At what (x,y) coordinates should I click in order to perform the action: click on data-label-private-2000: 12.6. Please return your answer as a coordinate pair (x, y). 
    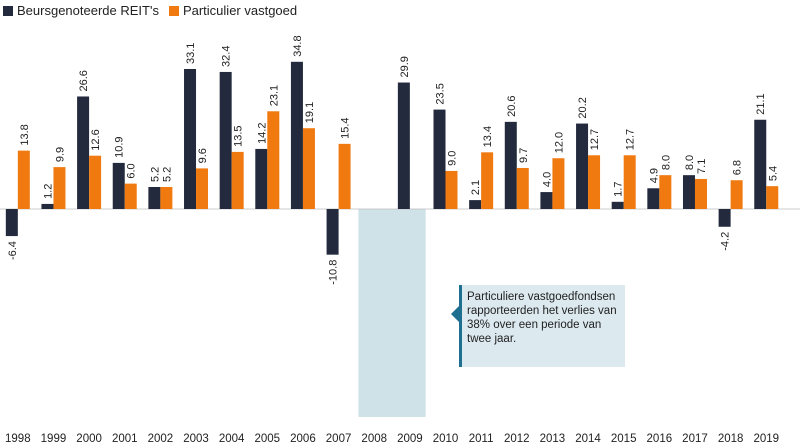
    Looking at the image, I should click on (96, 139).